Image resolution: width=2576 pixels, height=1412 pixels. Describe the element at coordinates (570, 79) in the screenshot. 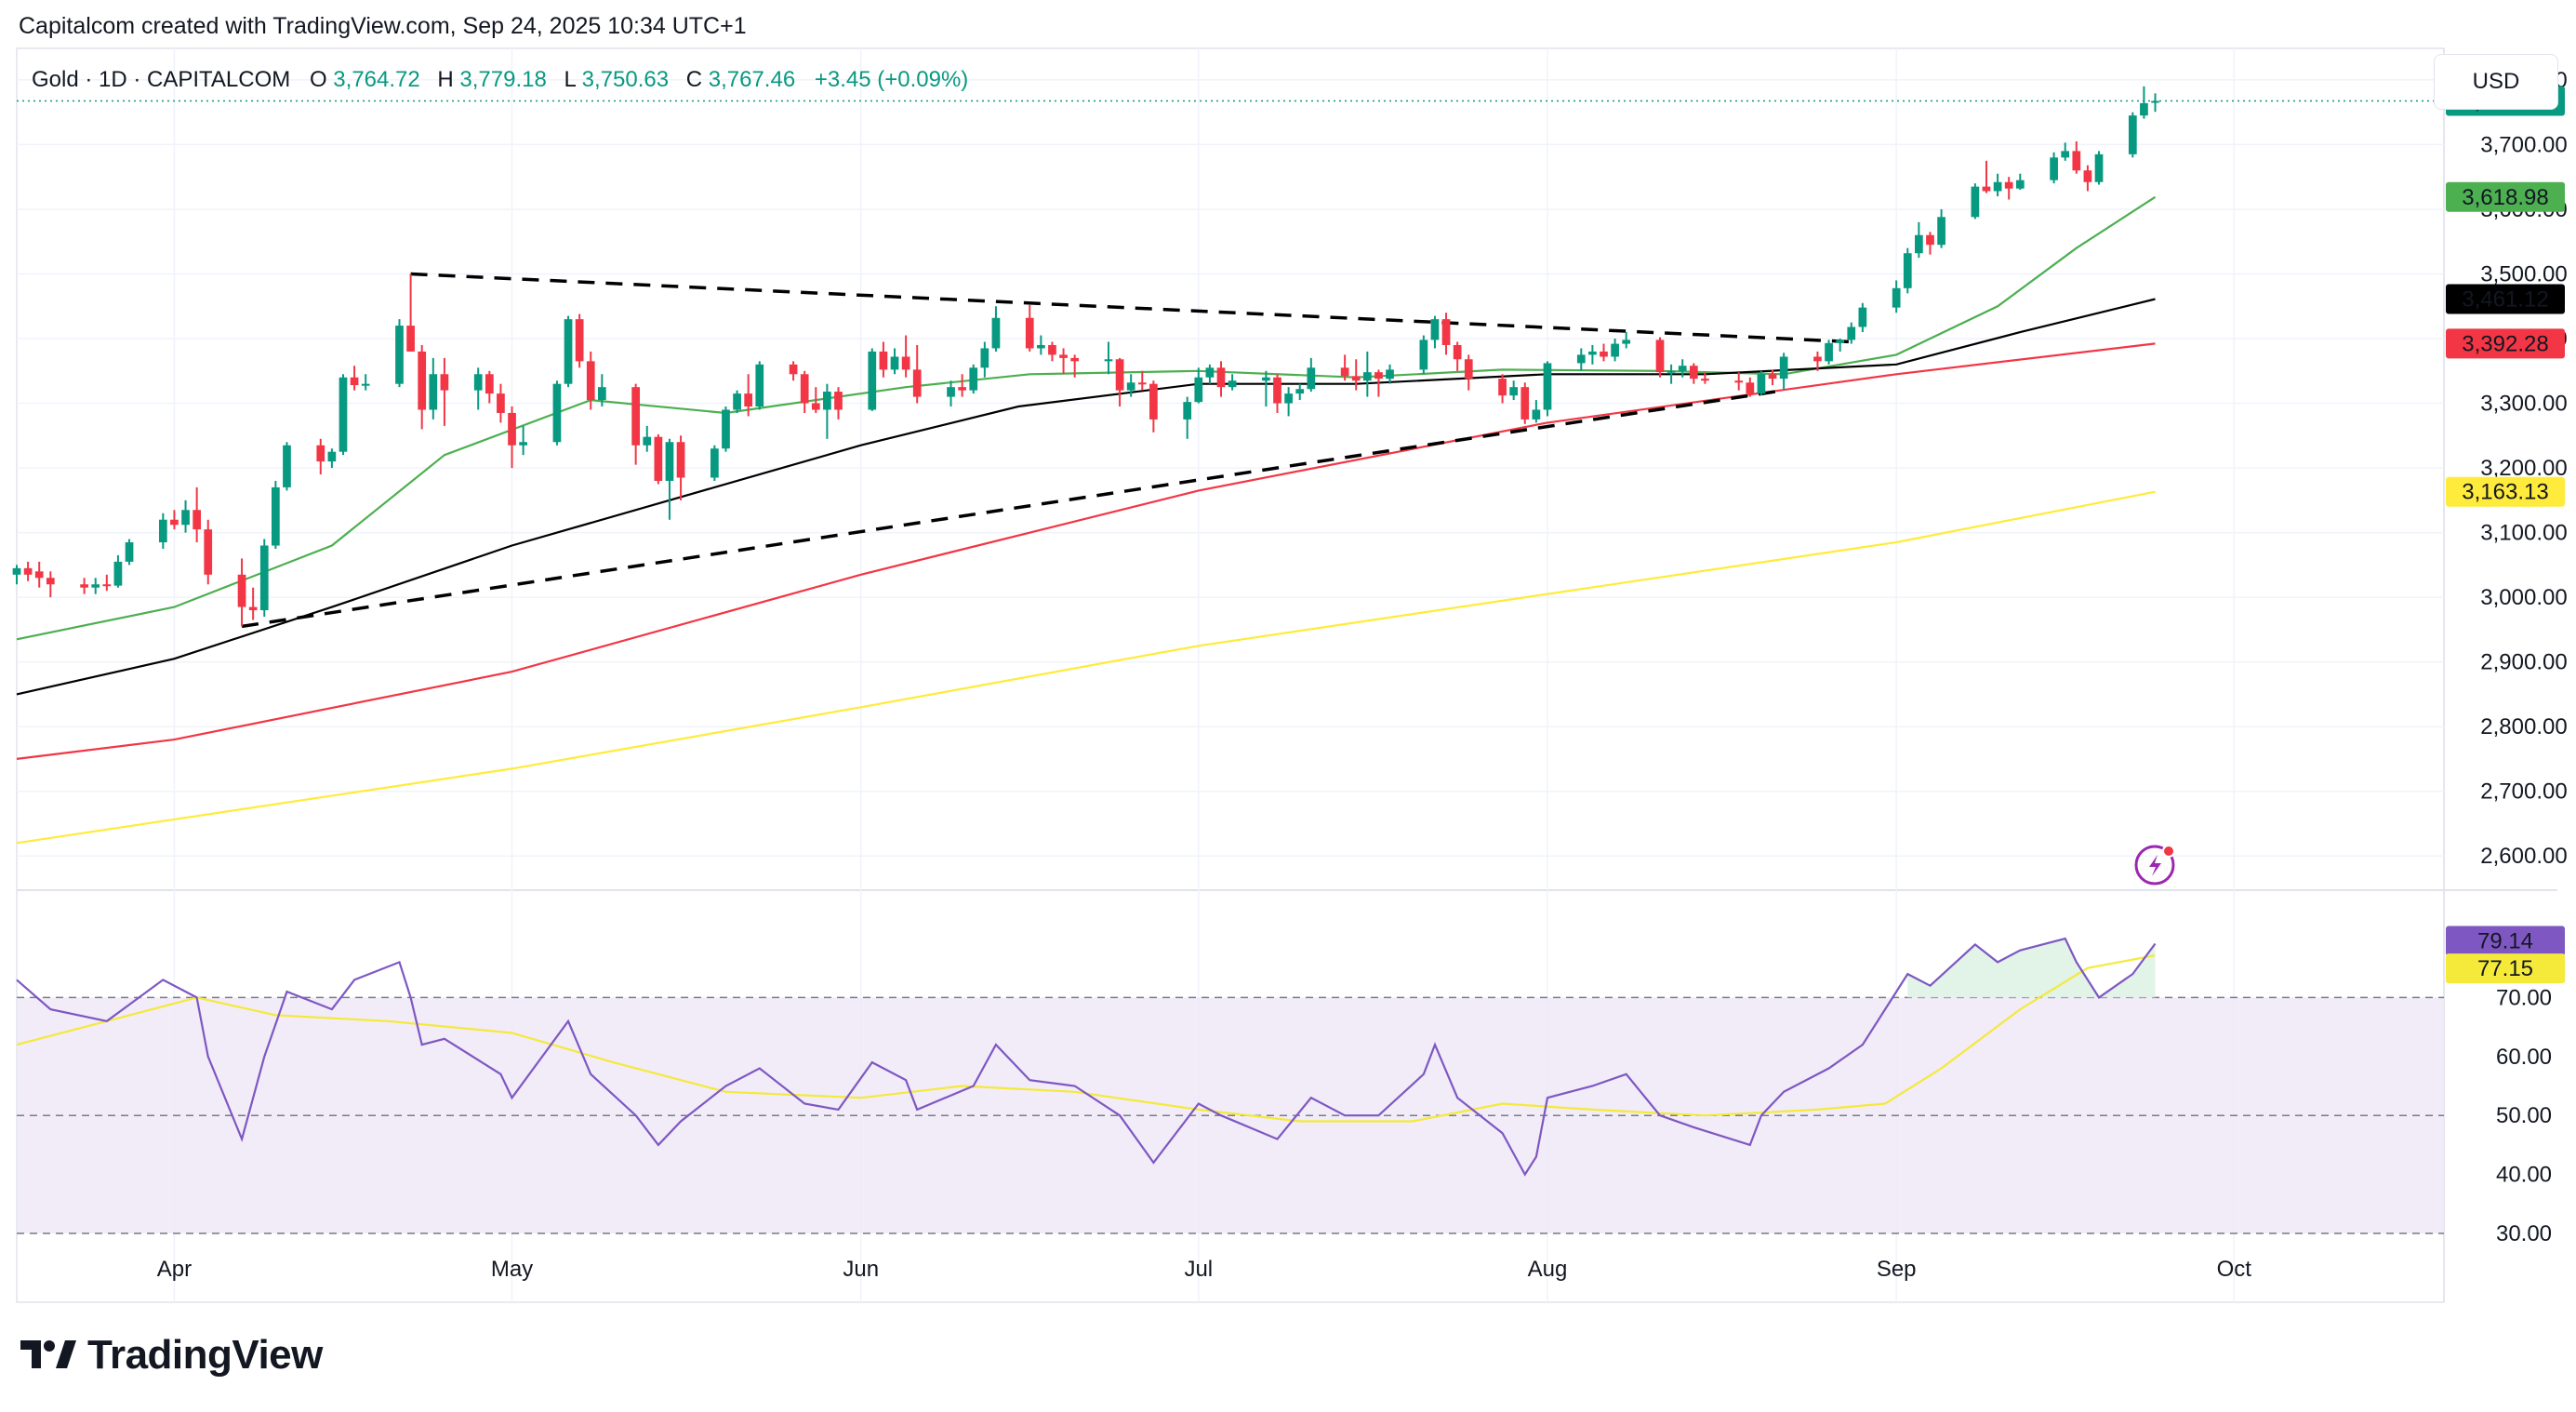

I see `low-label: L` at that location.